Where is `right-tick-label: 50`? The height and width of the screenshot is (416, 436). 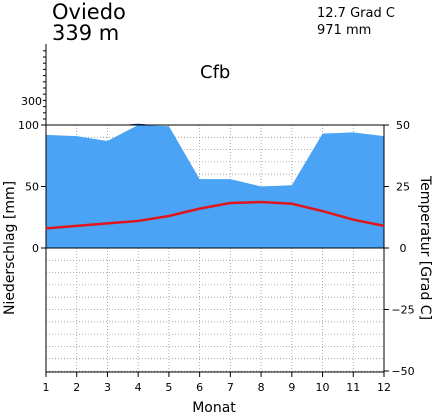 right-tick-label: 50 is located at coordinates (403, 125).